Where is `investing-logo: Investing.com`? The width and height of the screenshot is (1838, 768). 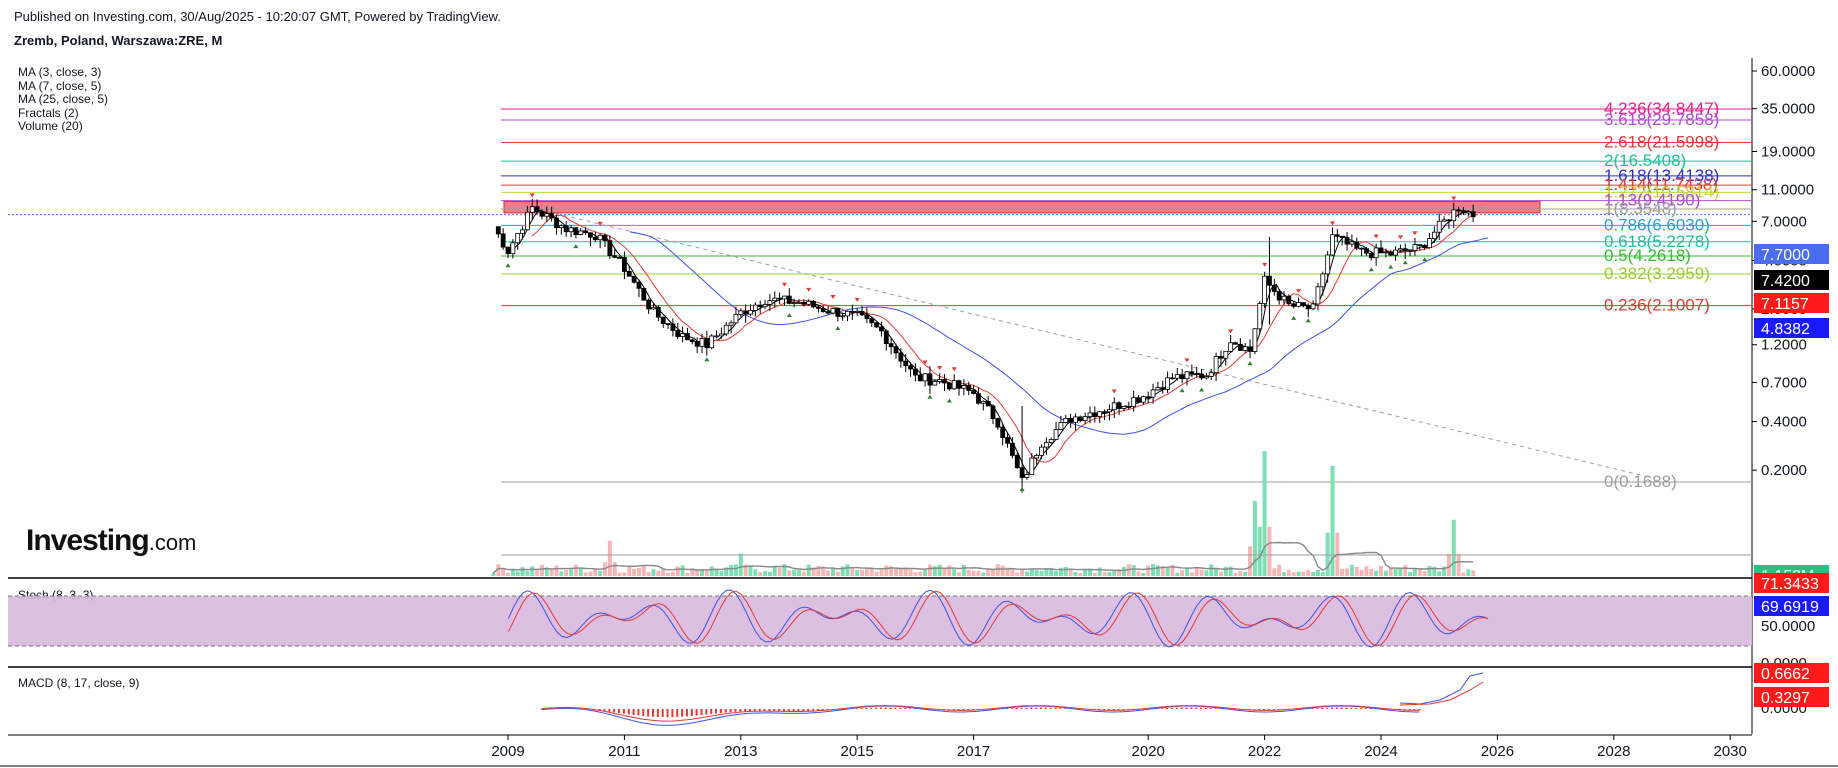
investing-logo: Investing.com is located at coordinates (111, 541).